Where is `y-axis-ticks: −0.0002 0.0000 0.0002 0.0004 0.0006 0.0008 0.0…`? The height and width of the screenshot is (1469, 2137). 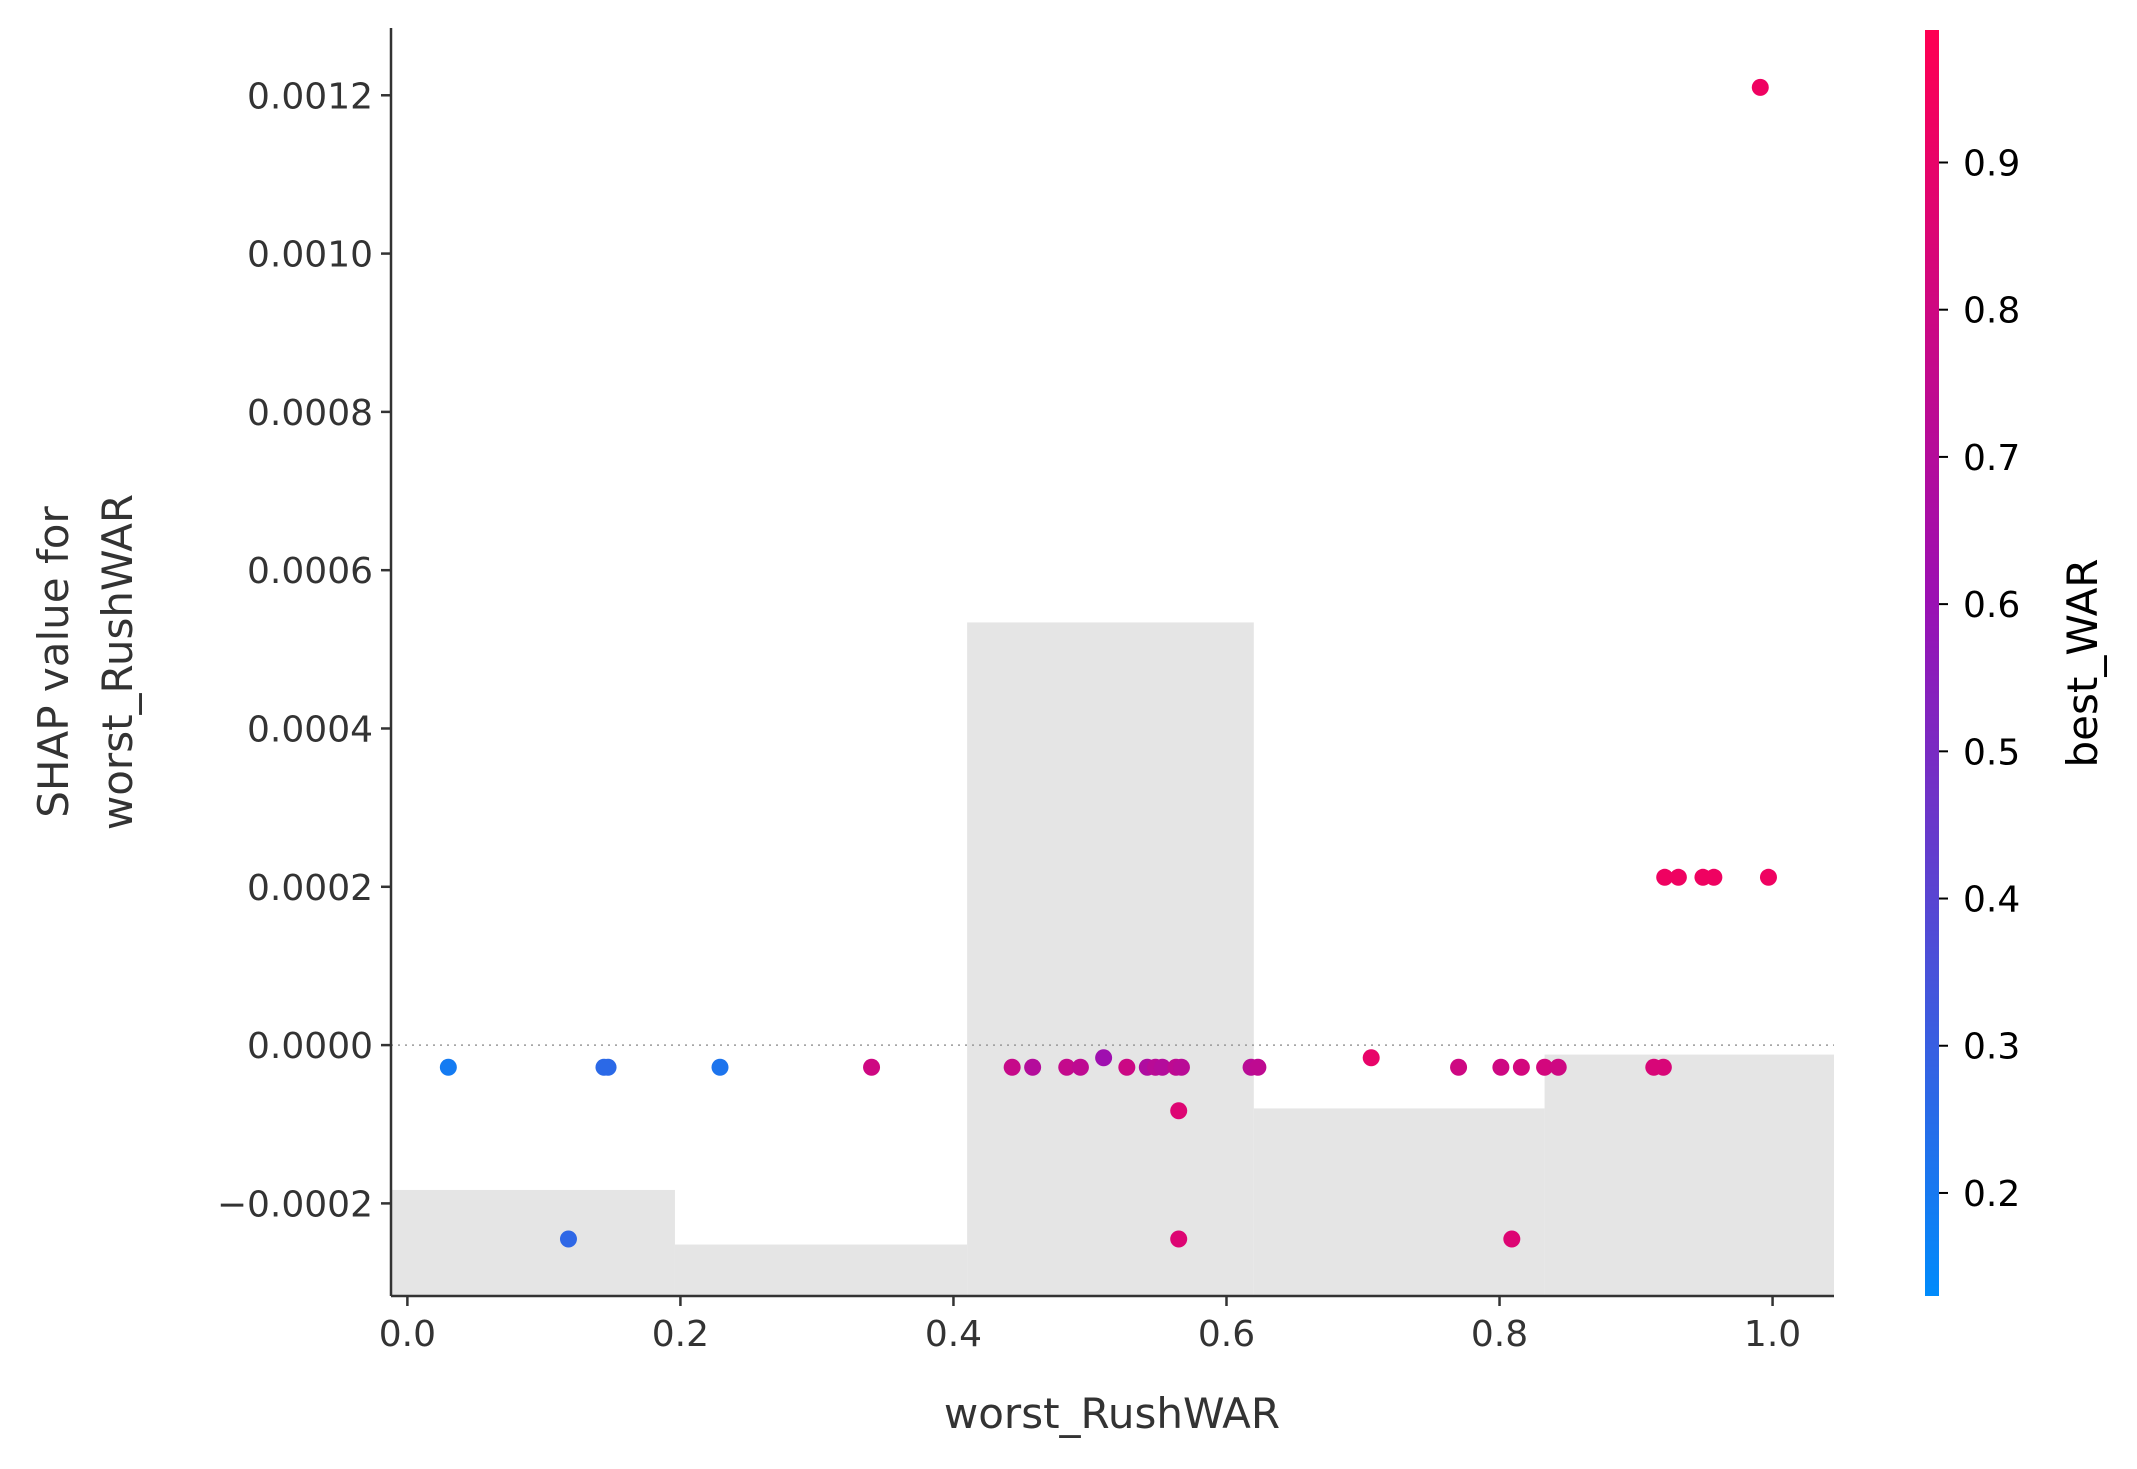 y-axis-ticks: −0.0002 0.0000 0.0002 0.0004 0.0006 0.0008 0.0… is located at coordinates (304, 650).